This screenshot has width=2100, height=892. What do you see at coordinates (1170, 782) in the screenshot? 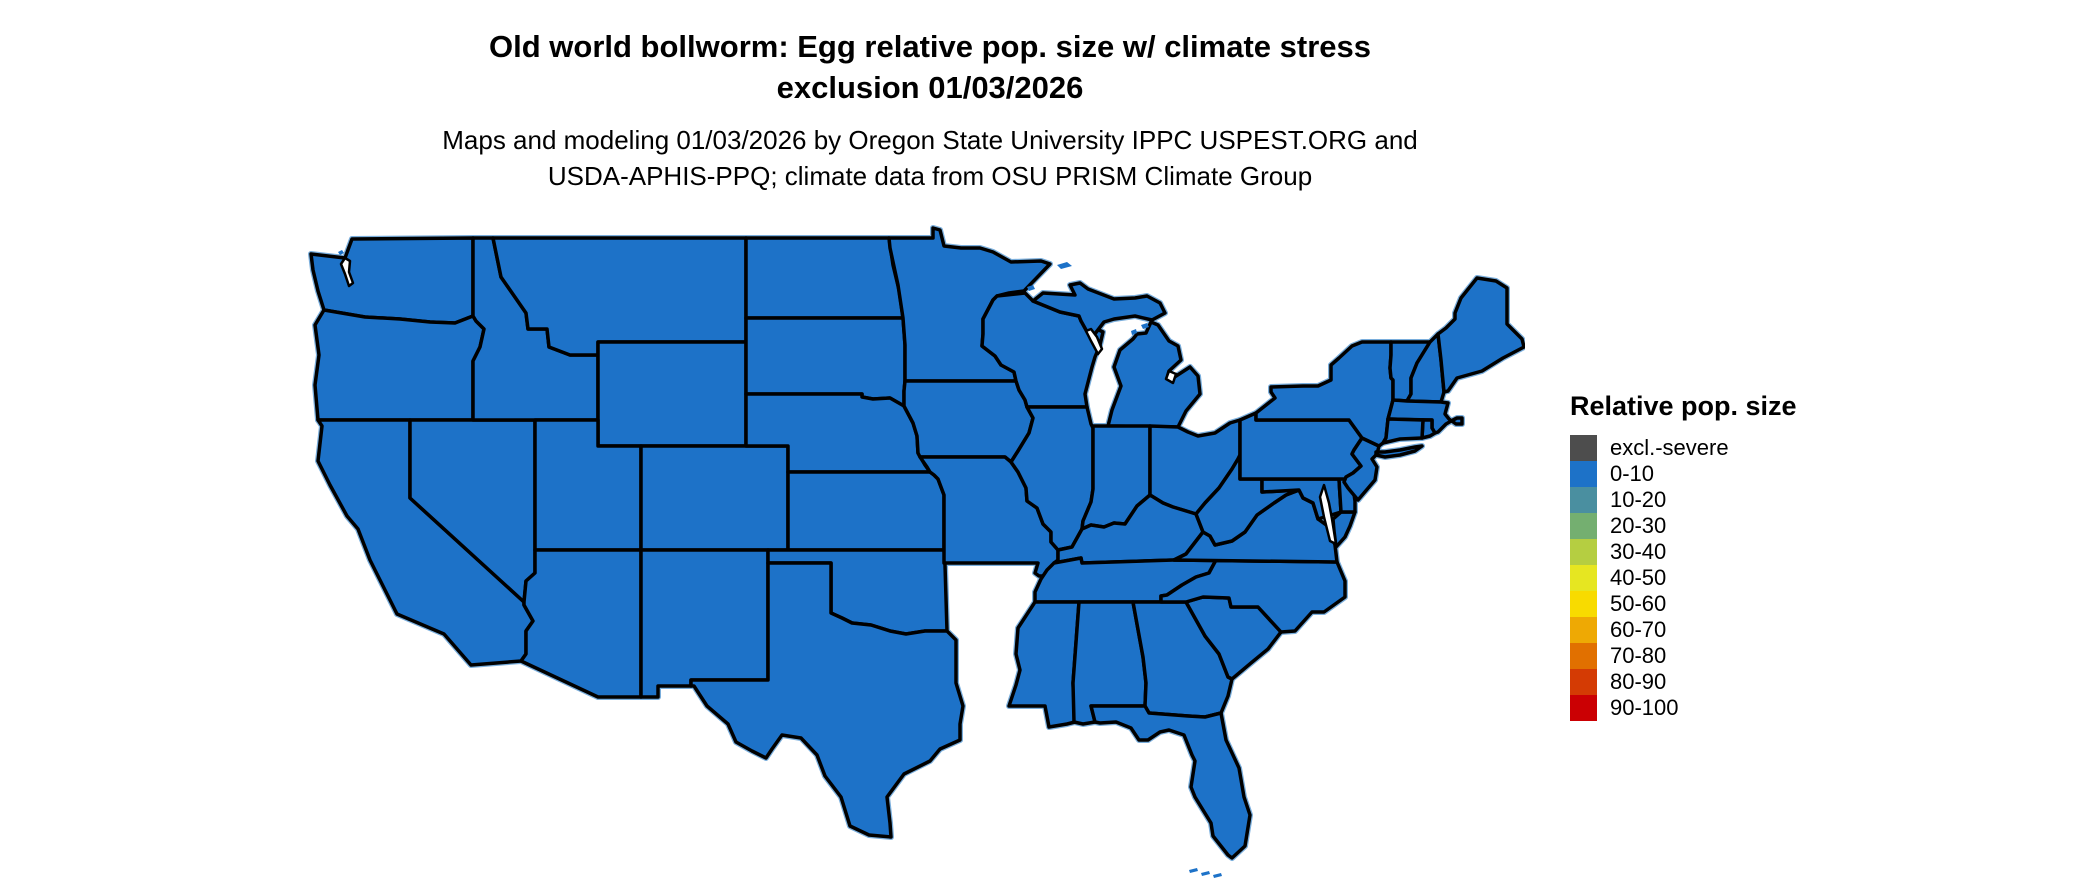
I see `state-fl` at bounding box center [1170, 782].